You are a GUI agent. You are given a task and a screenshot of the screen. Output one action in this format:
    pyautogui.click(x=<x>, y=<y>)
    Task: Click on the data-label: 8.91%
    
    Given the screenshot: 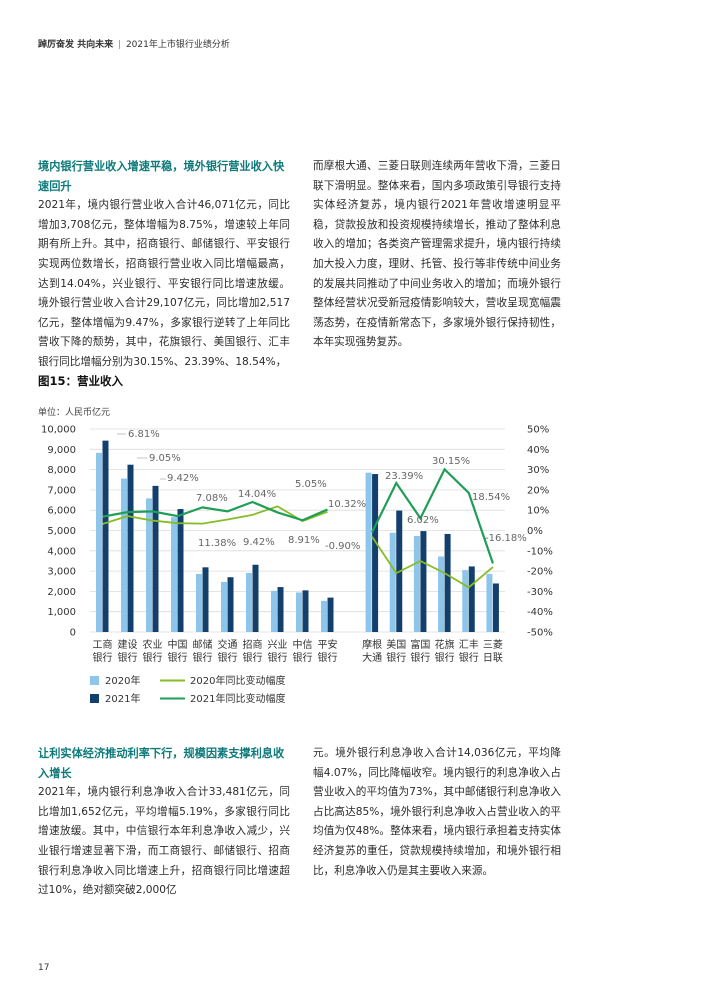 What is the action you would take?
    pyautogui.click(x=304, y=540)
    